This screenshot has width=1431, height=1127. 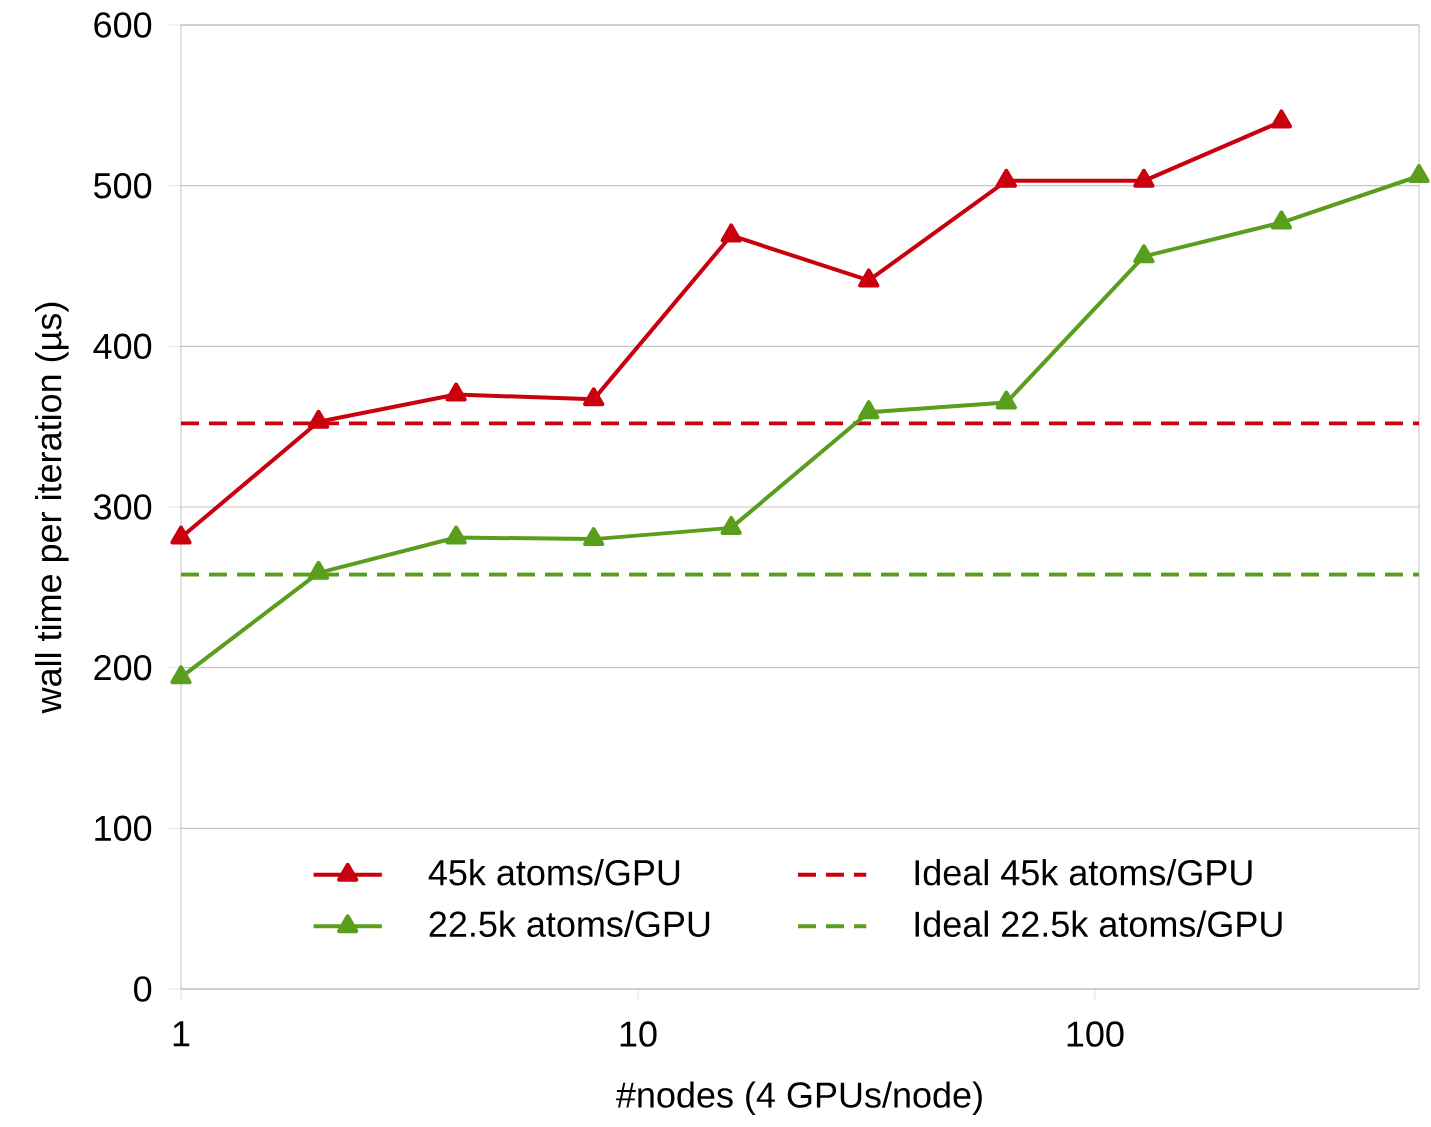 I want to click on x-tick-label: 100, so click(x=1095, y=1034).